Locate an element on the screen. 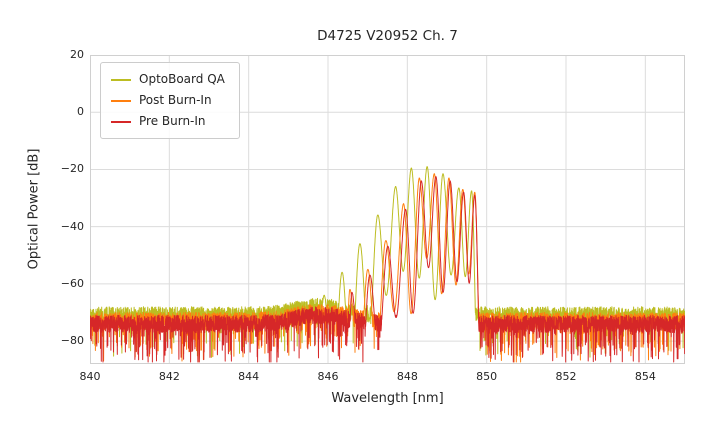 The image size is (720, 432). y-tick-label: −80 is located at coordinates (72, 341).